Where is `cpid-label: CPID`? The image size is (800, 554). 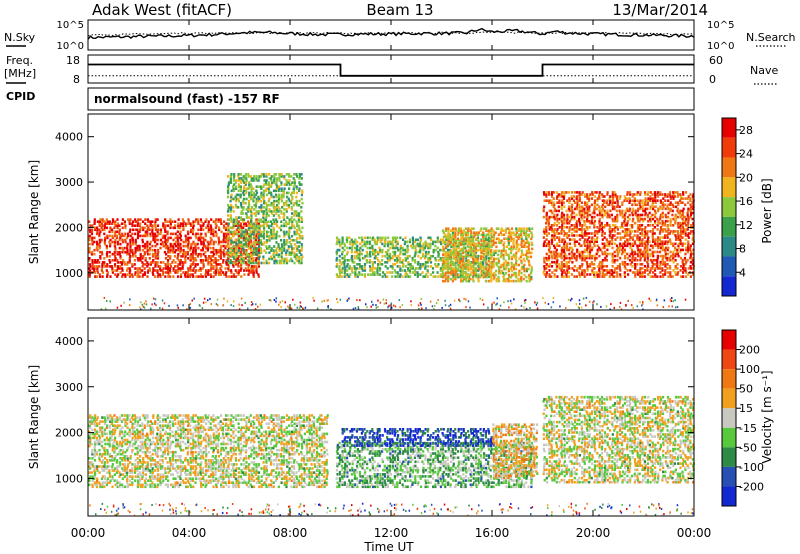
cpid-label: CPID is located at coordinates (20, 96).